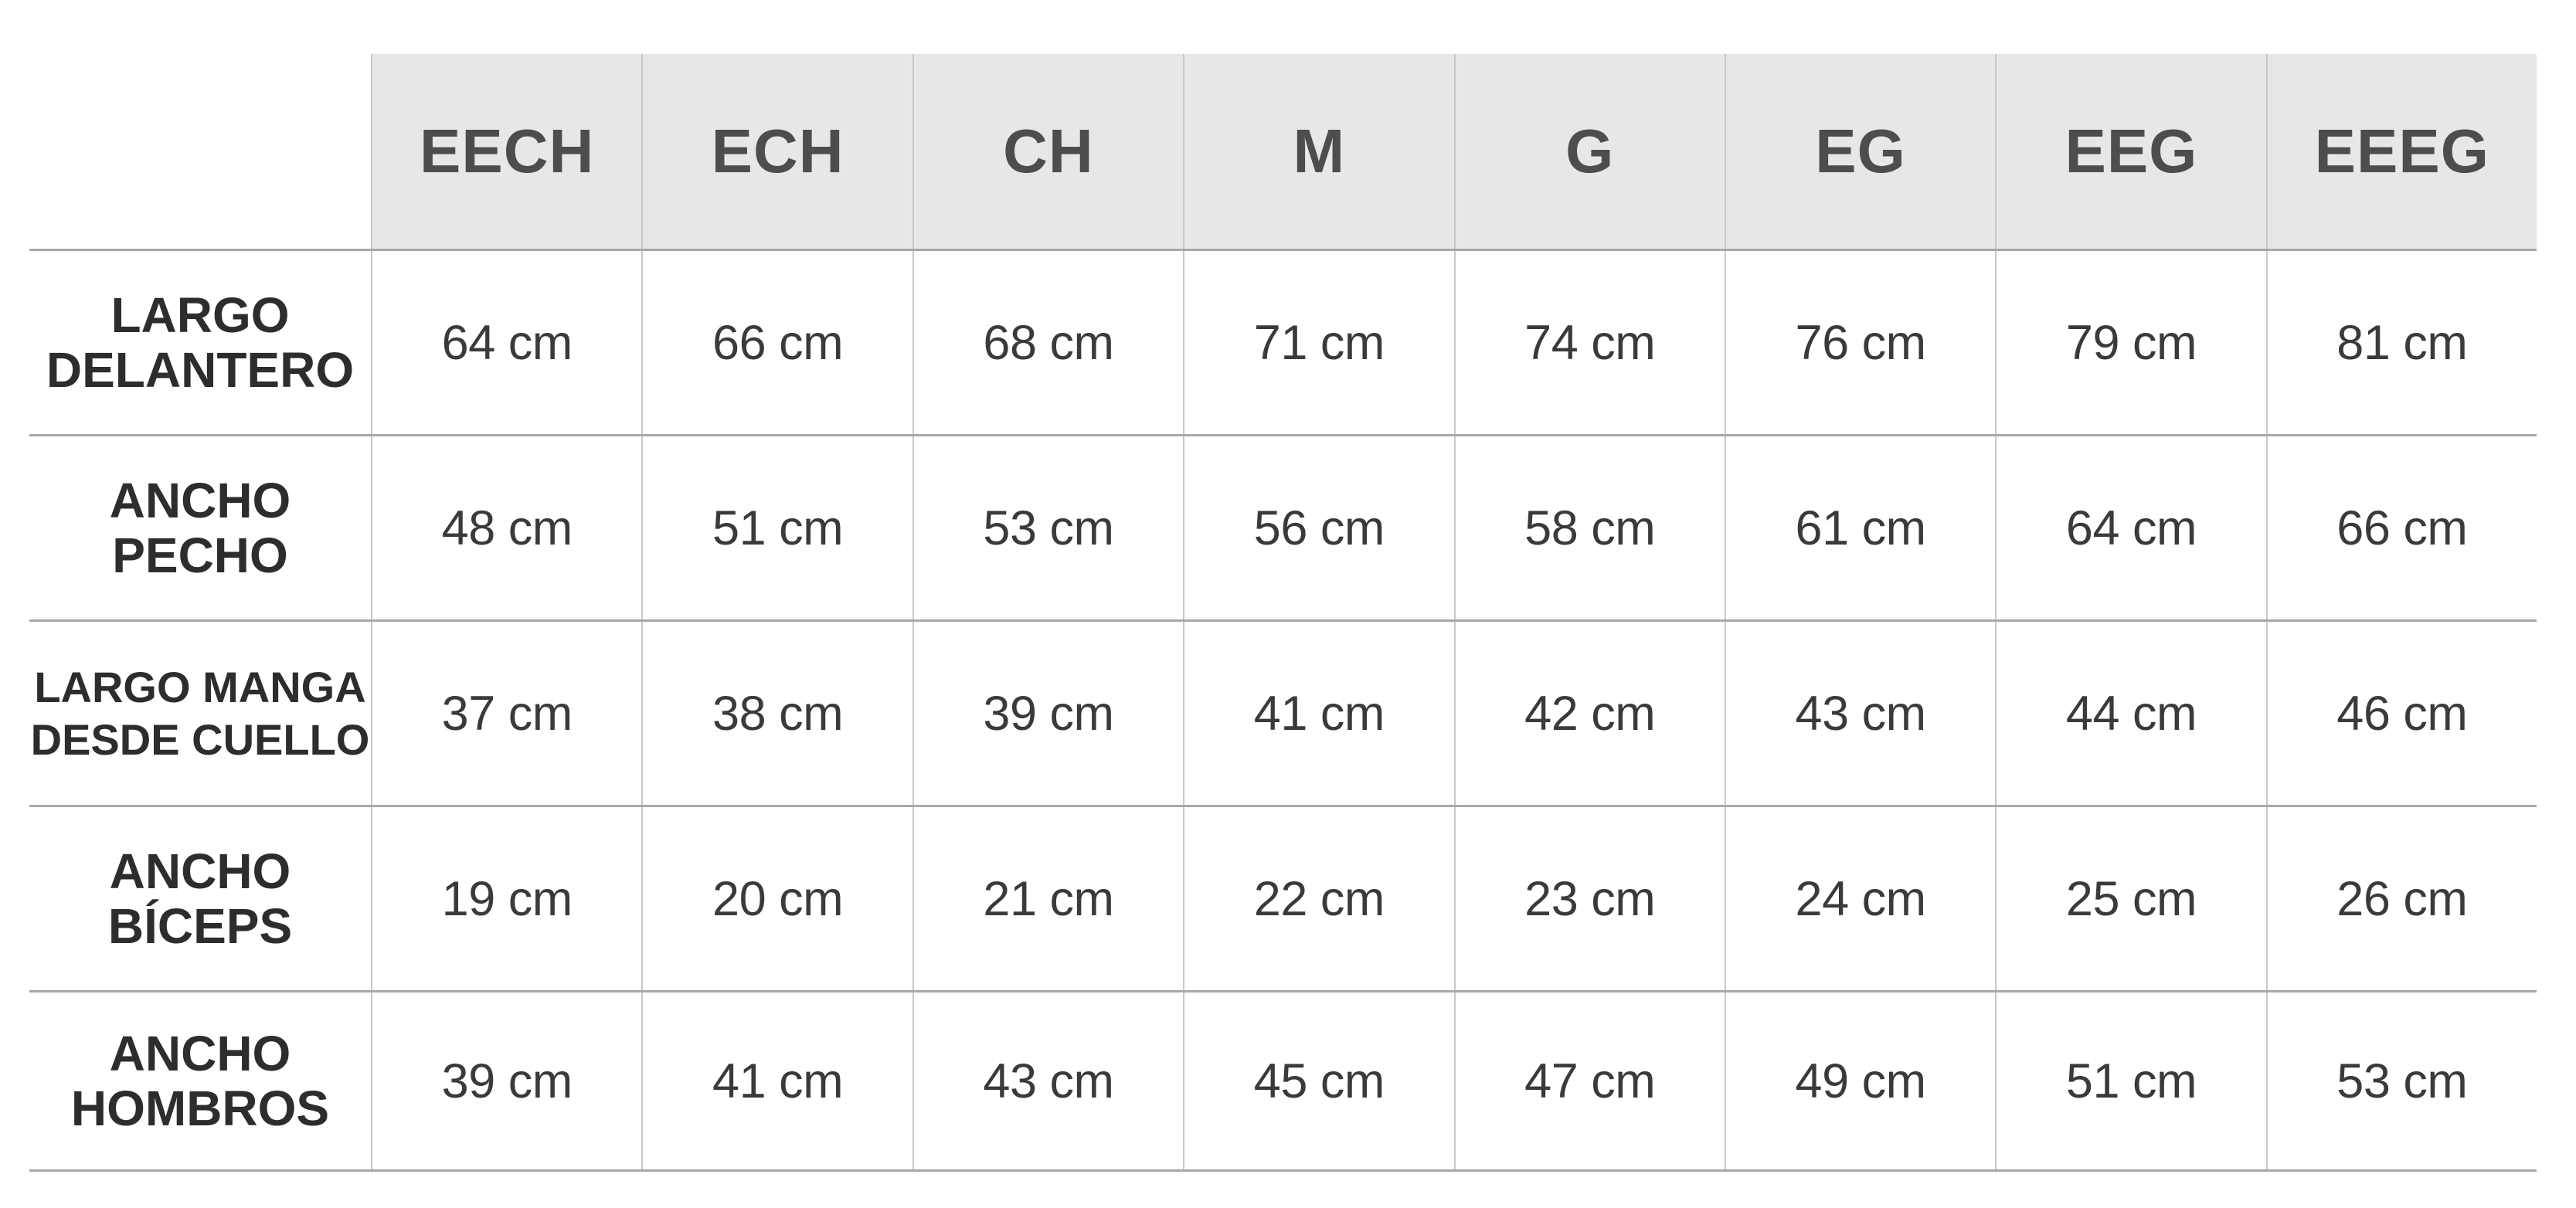 This screenshot has height=1208, width=2576. What do you see at coordinates (200, 369) in the screenshot?
I see `row-label-line: DELANTERO` at bounding box center [200, 369].